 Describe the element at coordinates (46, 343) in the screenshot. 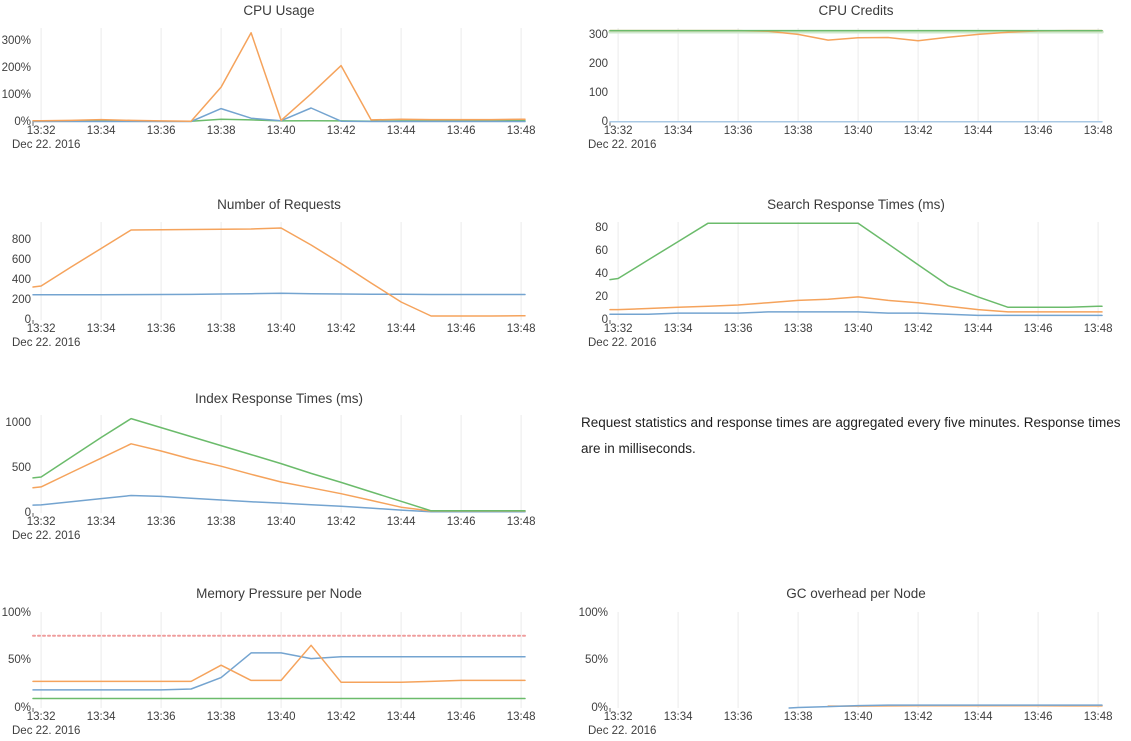

I see `number-of-requests-date-label: Dec 22. 2016` at that location.